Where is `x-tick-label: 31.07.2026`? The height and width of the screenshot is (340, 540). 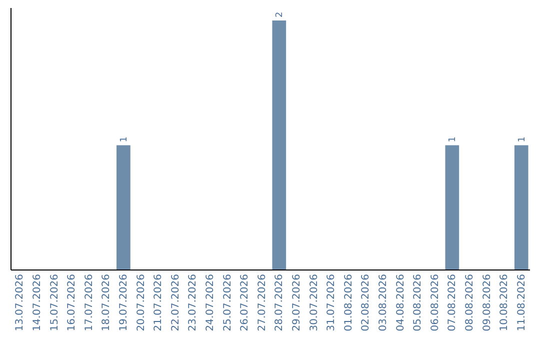 x-tick-label: 31.07.2026 is located at coordinates (332, 303).